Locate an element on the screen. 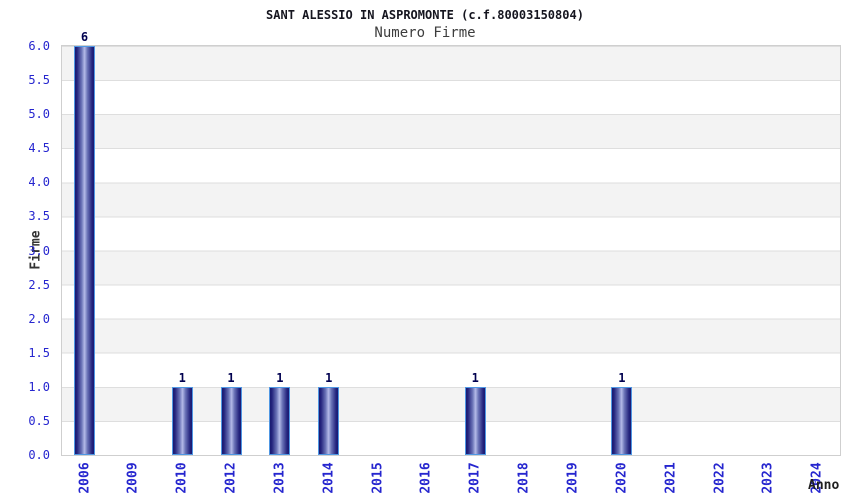 The width and height of the screenshot is (850, 500). bar-2006 is located at coordinates (84, 250).